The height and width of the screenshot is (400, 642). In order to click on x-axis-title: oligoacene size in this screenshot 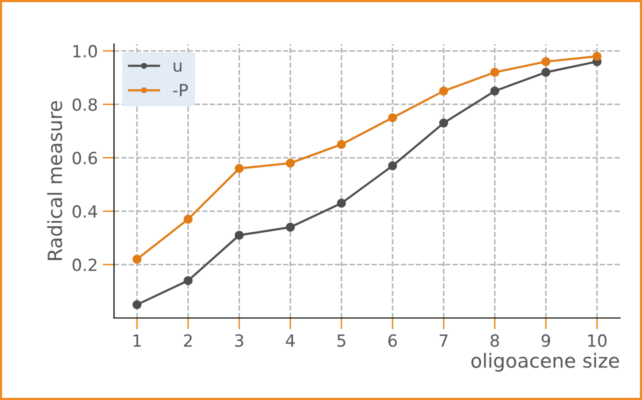, I will do `click(545, 362)`.